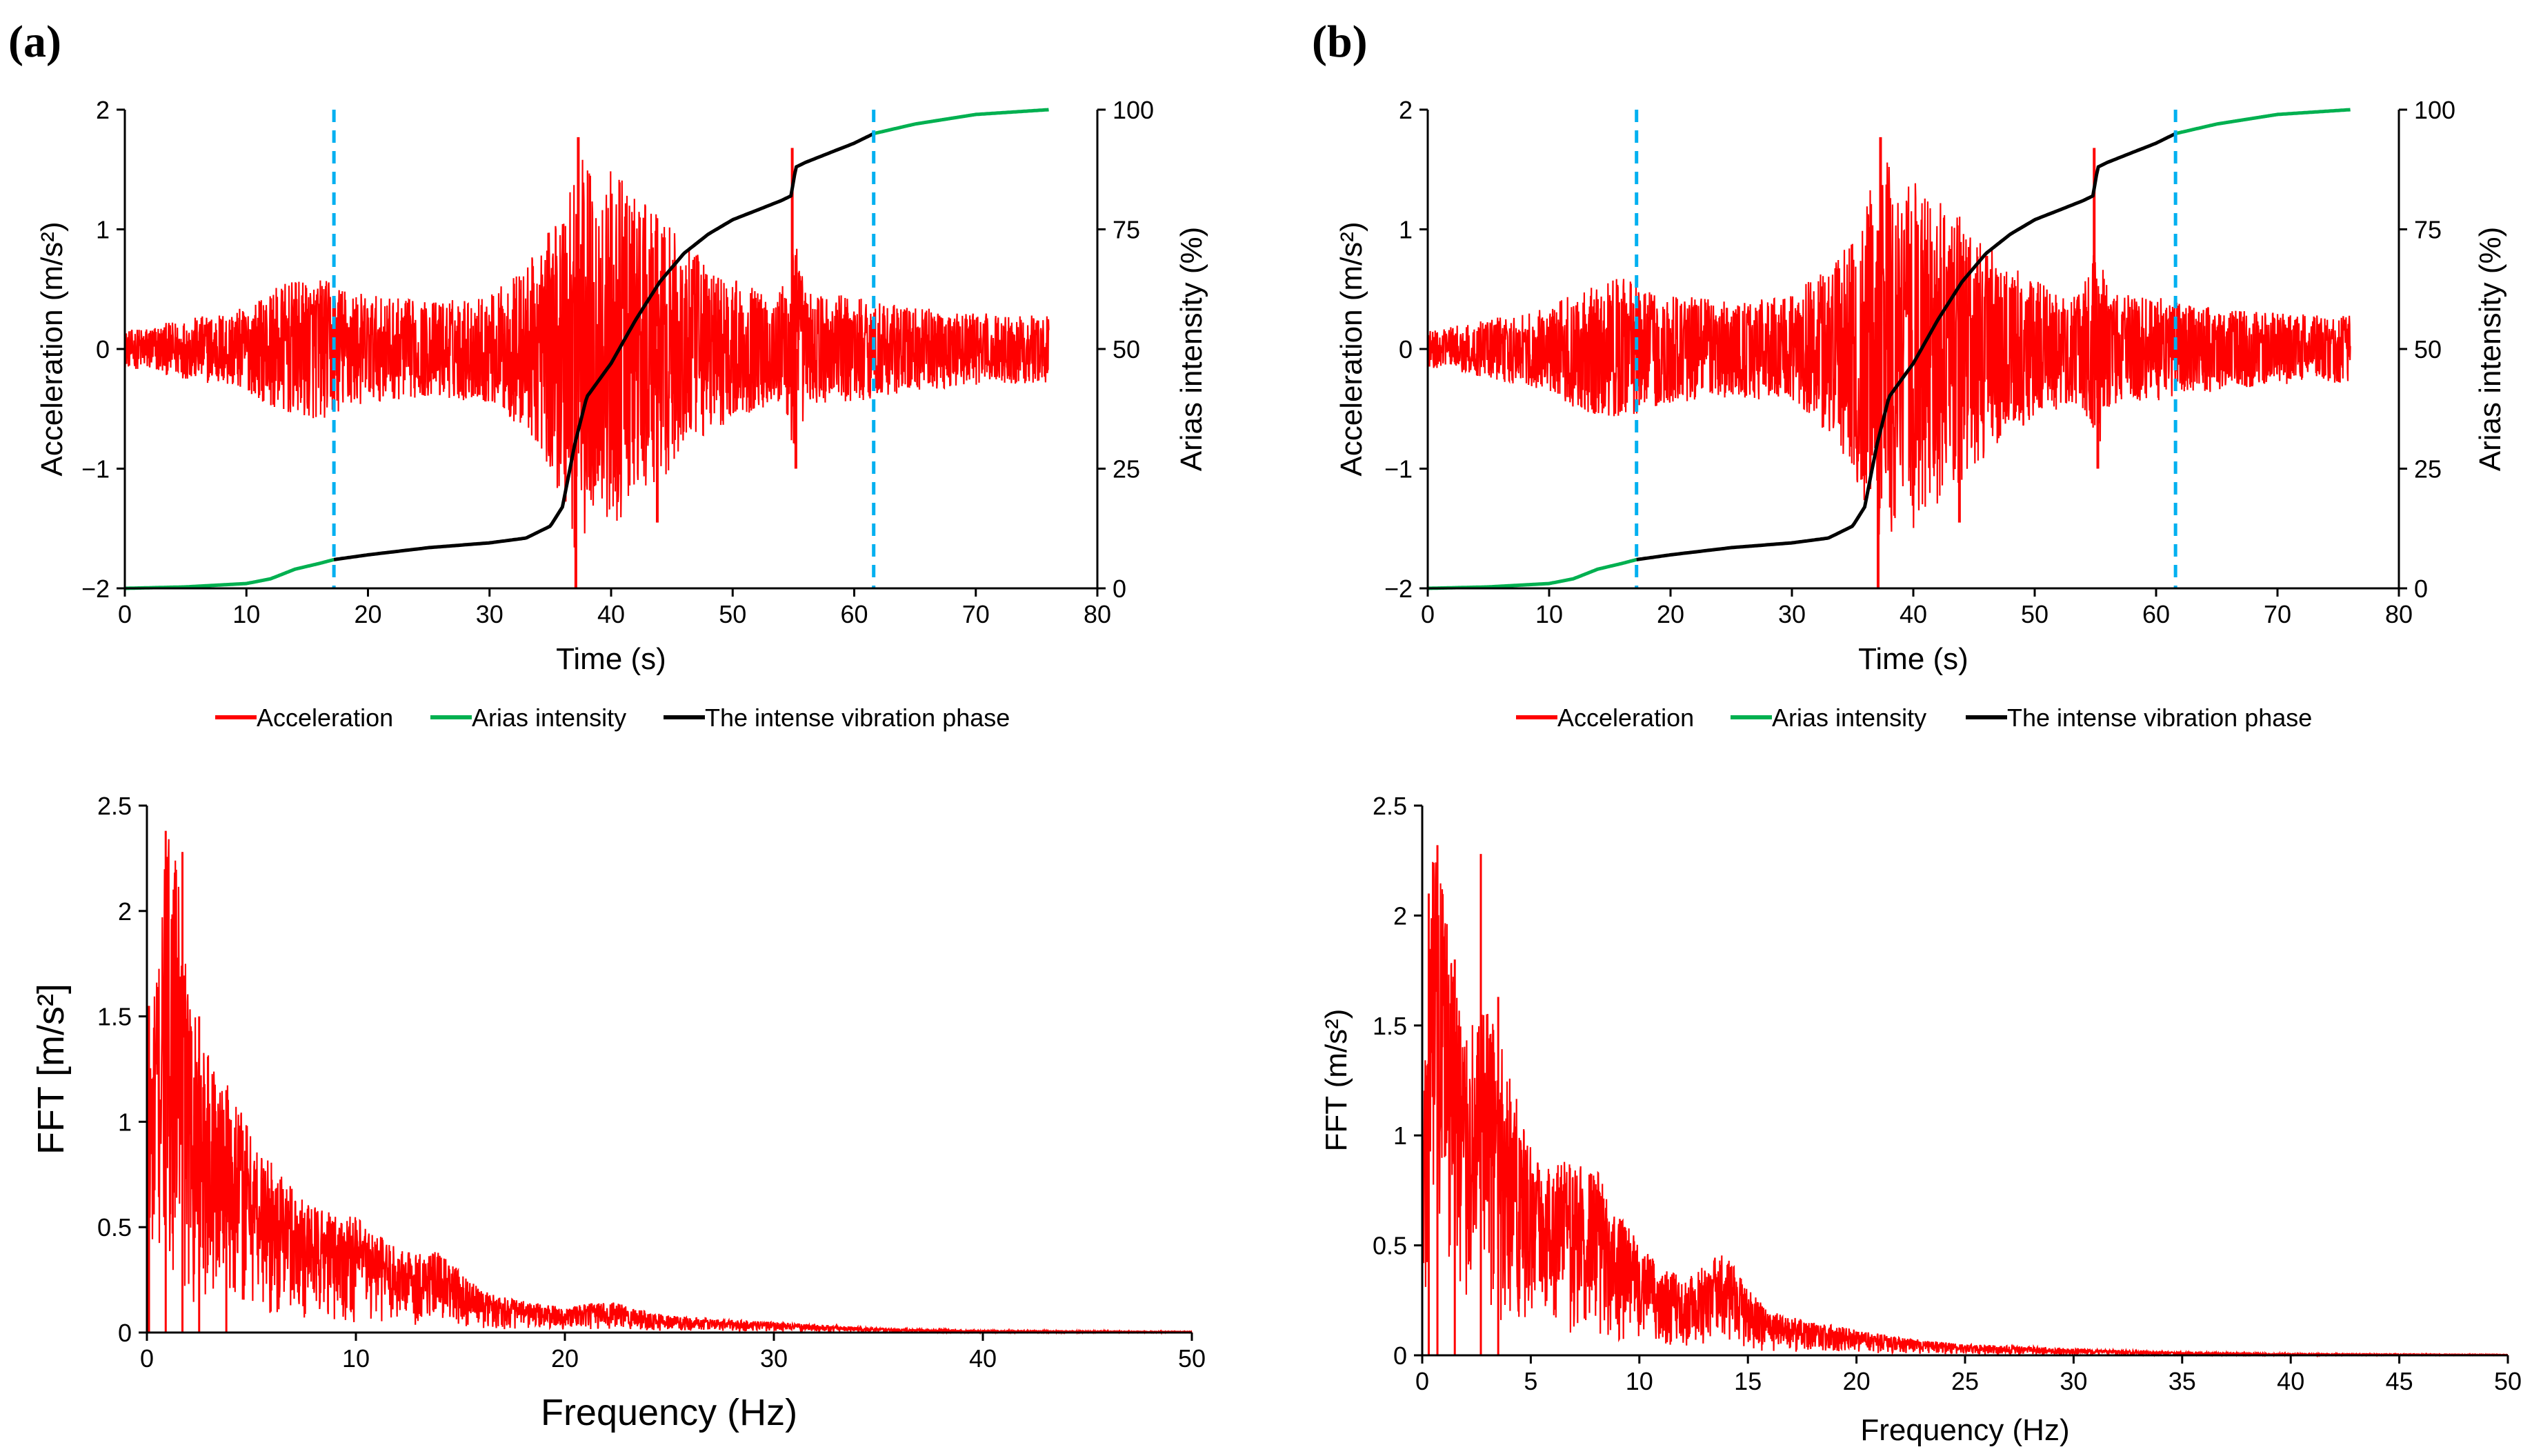 This screenshot has width=2532, height=1456. I want to click on b-time-plot-area, so click(1888, 349).